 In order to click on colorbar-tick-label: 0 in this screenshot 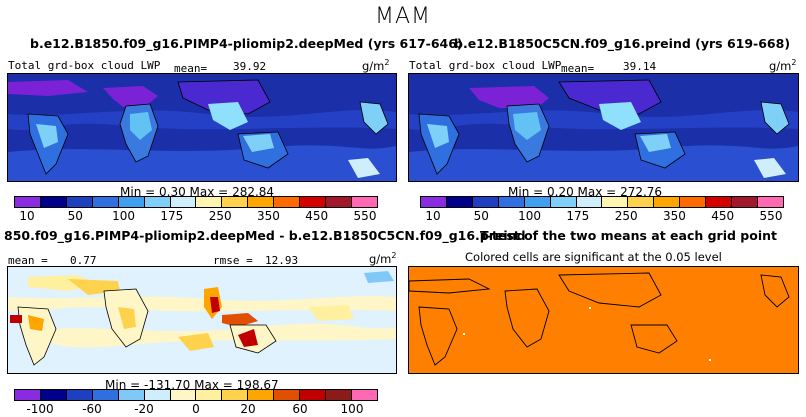, I will do `click(196, 409)`.